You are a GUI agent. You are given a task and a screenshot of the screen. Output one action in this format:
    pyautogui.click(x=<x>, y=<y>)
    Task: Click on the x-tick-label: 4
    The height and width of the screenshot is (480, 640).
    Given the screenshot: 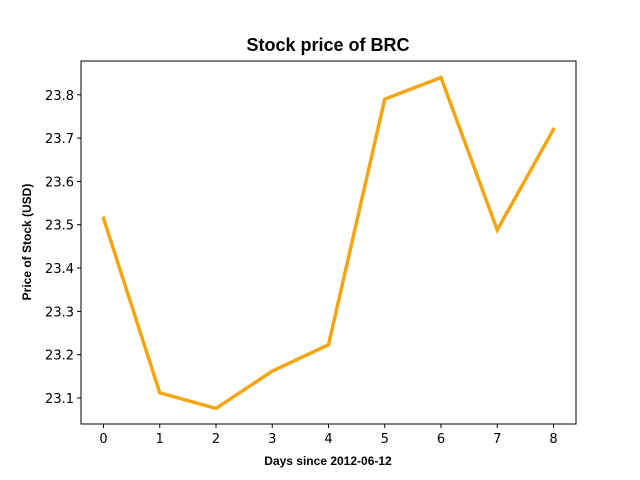 What is the action you would take?
    pyautogui.click(x=328, y=439)
    